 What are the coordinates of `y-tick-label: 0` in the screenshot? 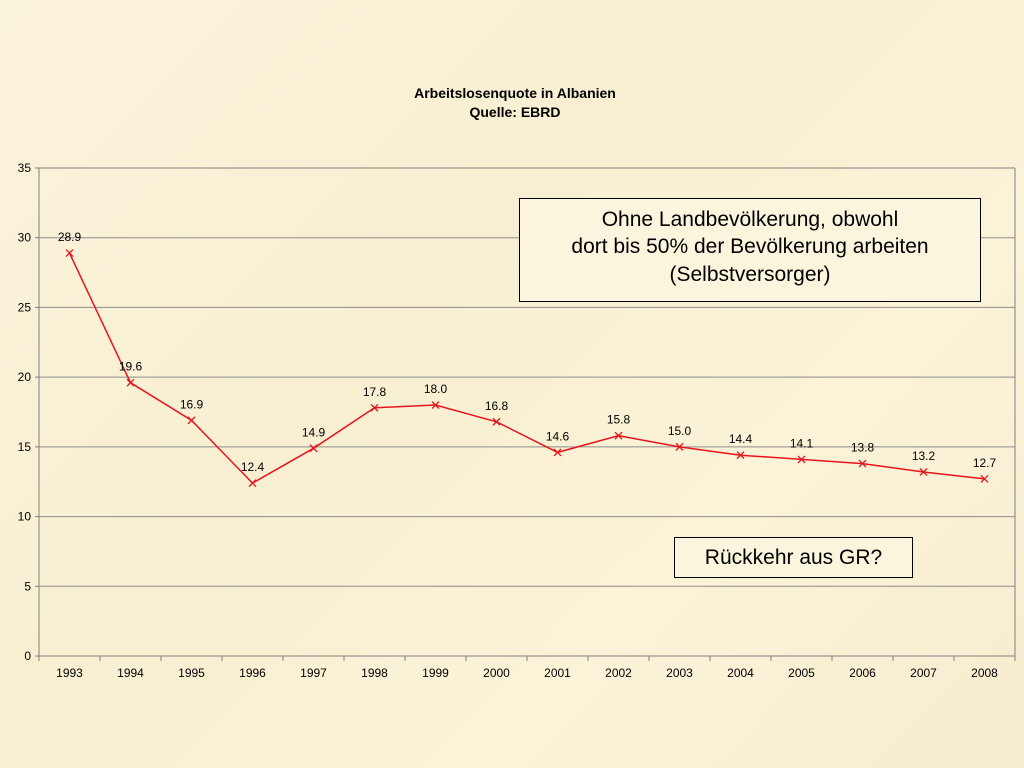 It's located at (27, 656).